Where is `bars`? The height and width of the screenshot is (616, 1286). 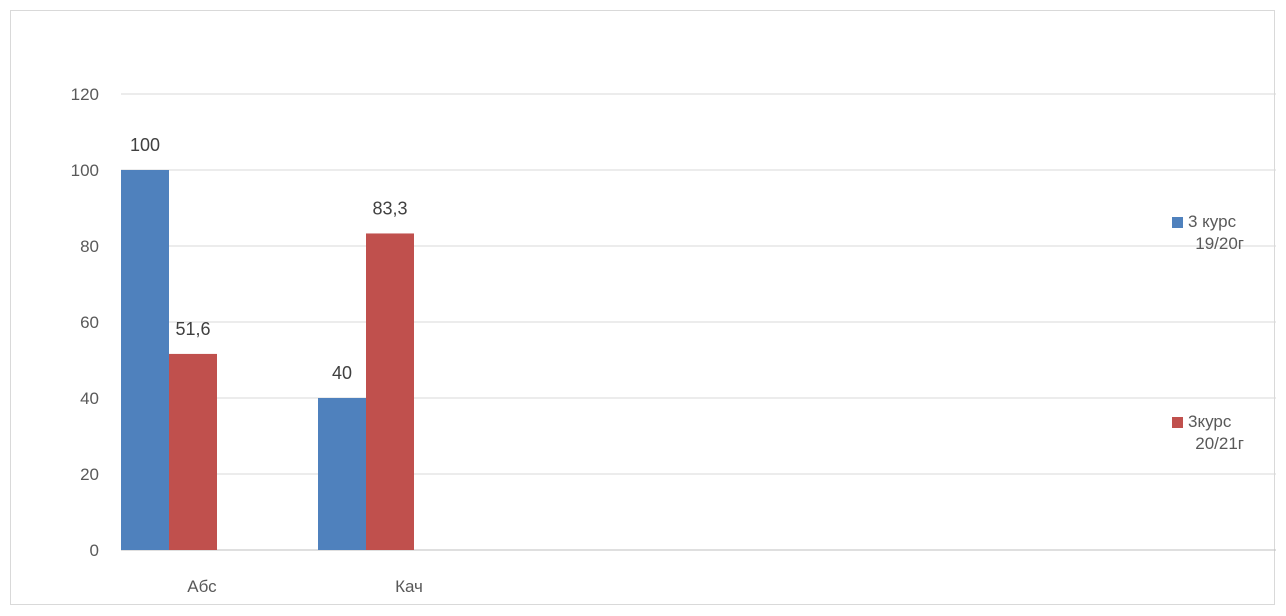 bars is located at coordinates (267, 360).